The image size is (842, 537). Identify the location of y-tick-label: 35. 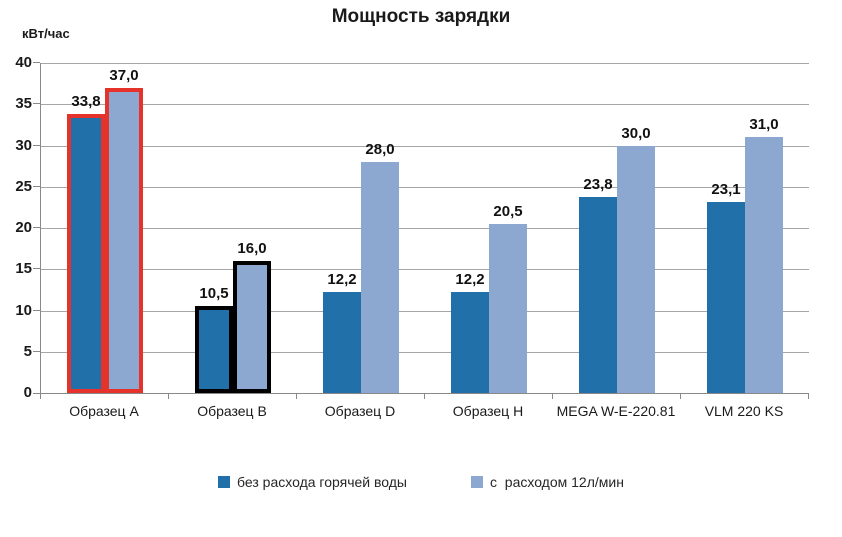
(23, 104).